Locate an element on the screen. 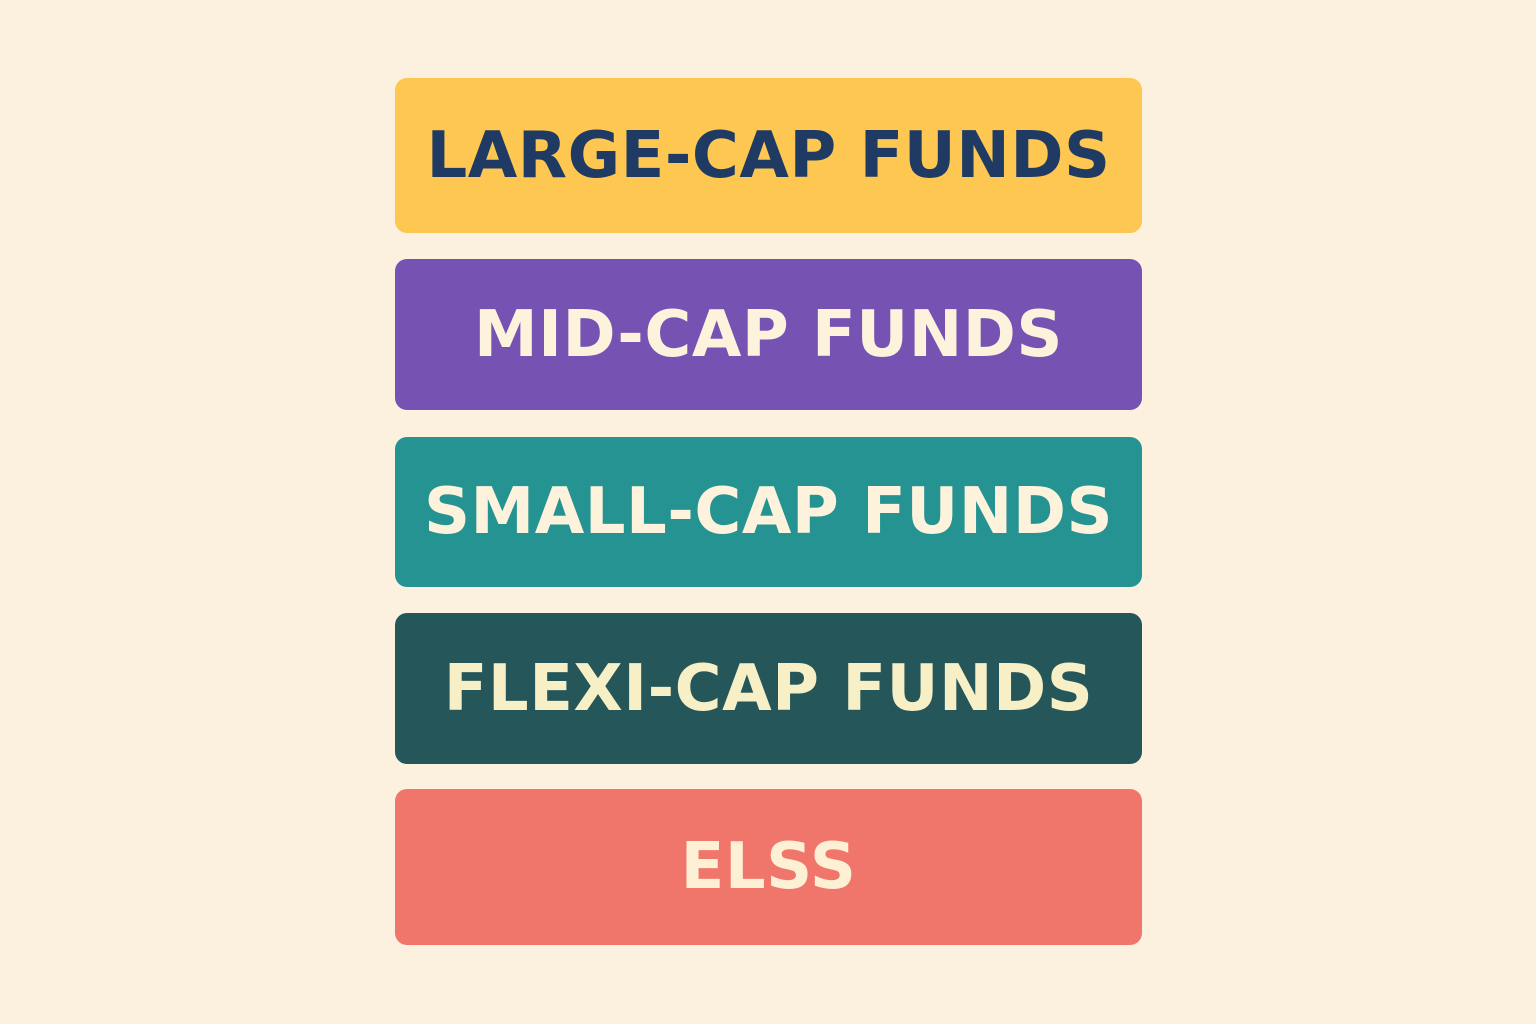 Image resolution: width=1536 pixels, height=1024 pixels. category-label: SMALL-CAP FUNDS is located at coordinates (768, 512).